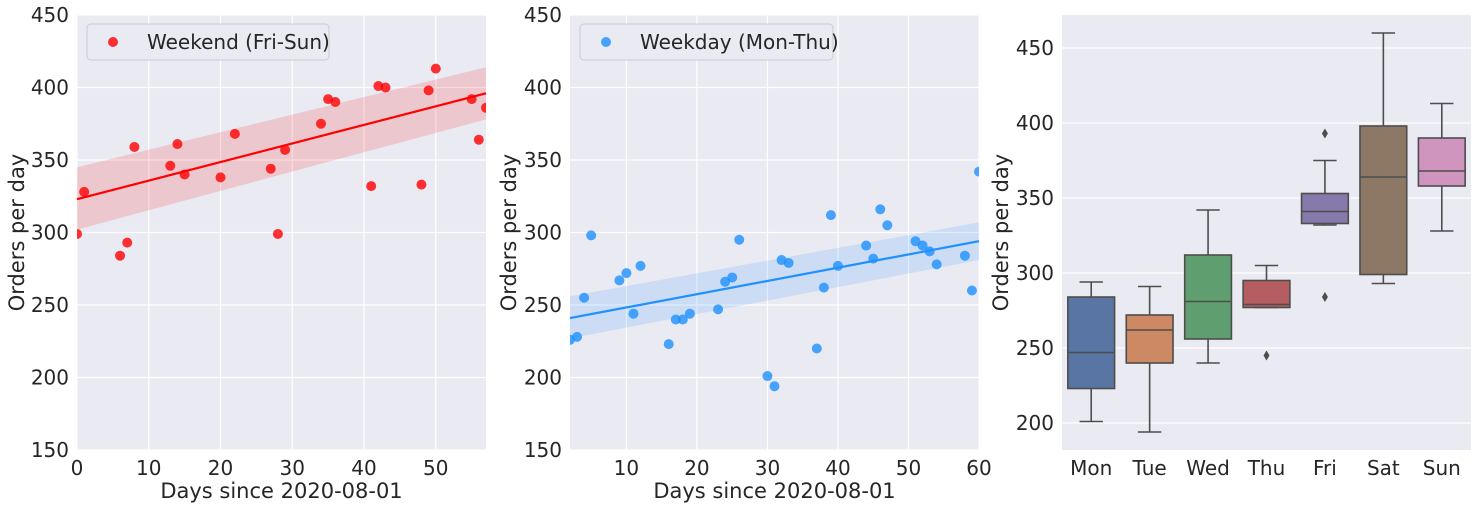 Image resolution: width=1478 pixels, height=509 pixels. I want to click on x-tick-label: Fri, so click(1325, 468).